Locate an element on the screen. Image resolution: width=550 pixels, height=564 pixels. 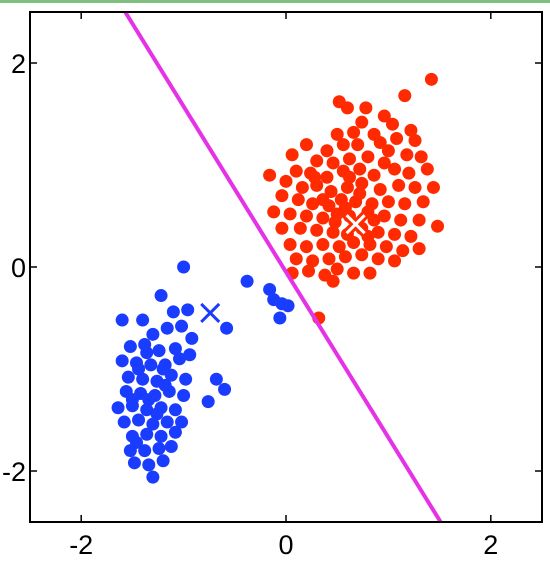
red-centroid-marker is located at coordinates (356, 224).